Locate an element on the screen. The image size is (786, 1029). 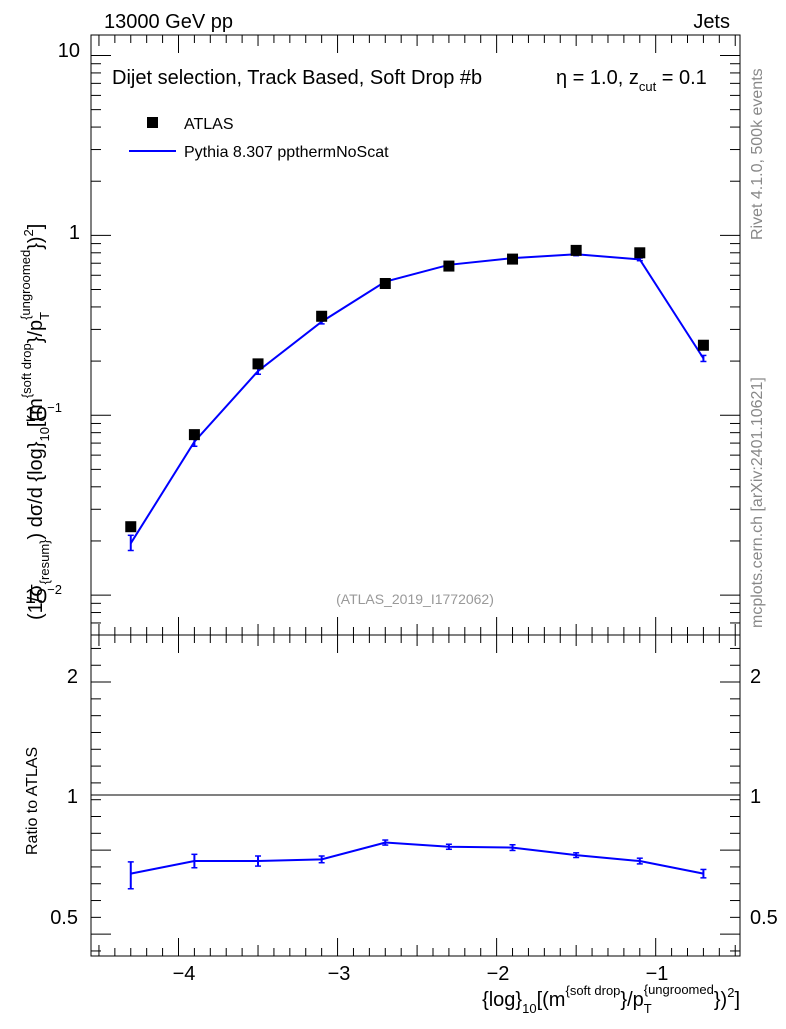
ylabel-e: }) is located at coordinates (36, 242).